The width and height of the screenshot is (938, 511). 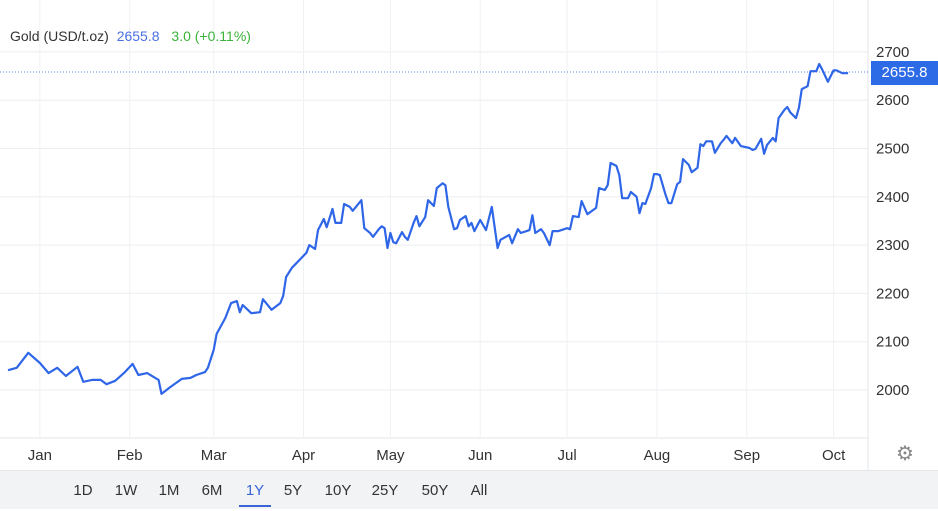 I want to click on x-tick-label: Oct, so click(x=834, y=455).